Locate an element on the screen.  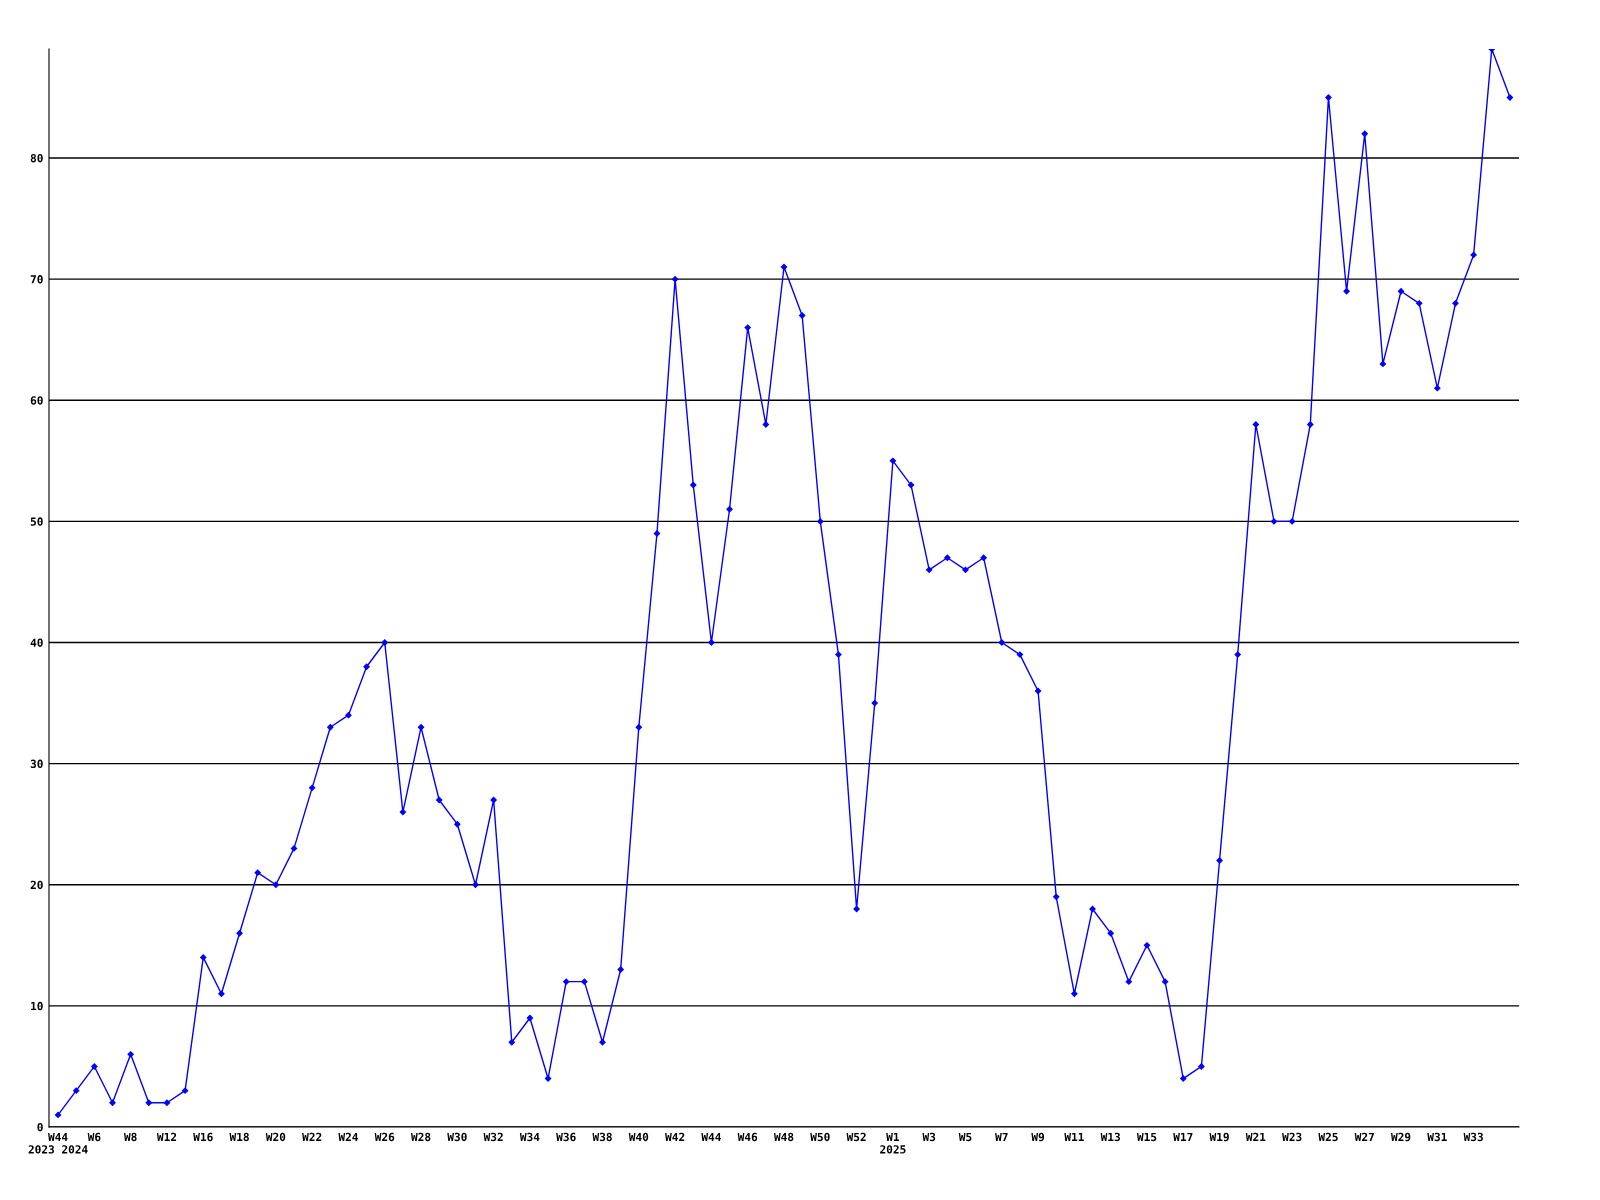
y-tick-label: 60 is located at coordinates (36, 400).